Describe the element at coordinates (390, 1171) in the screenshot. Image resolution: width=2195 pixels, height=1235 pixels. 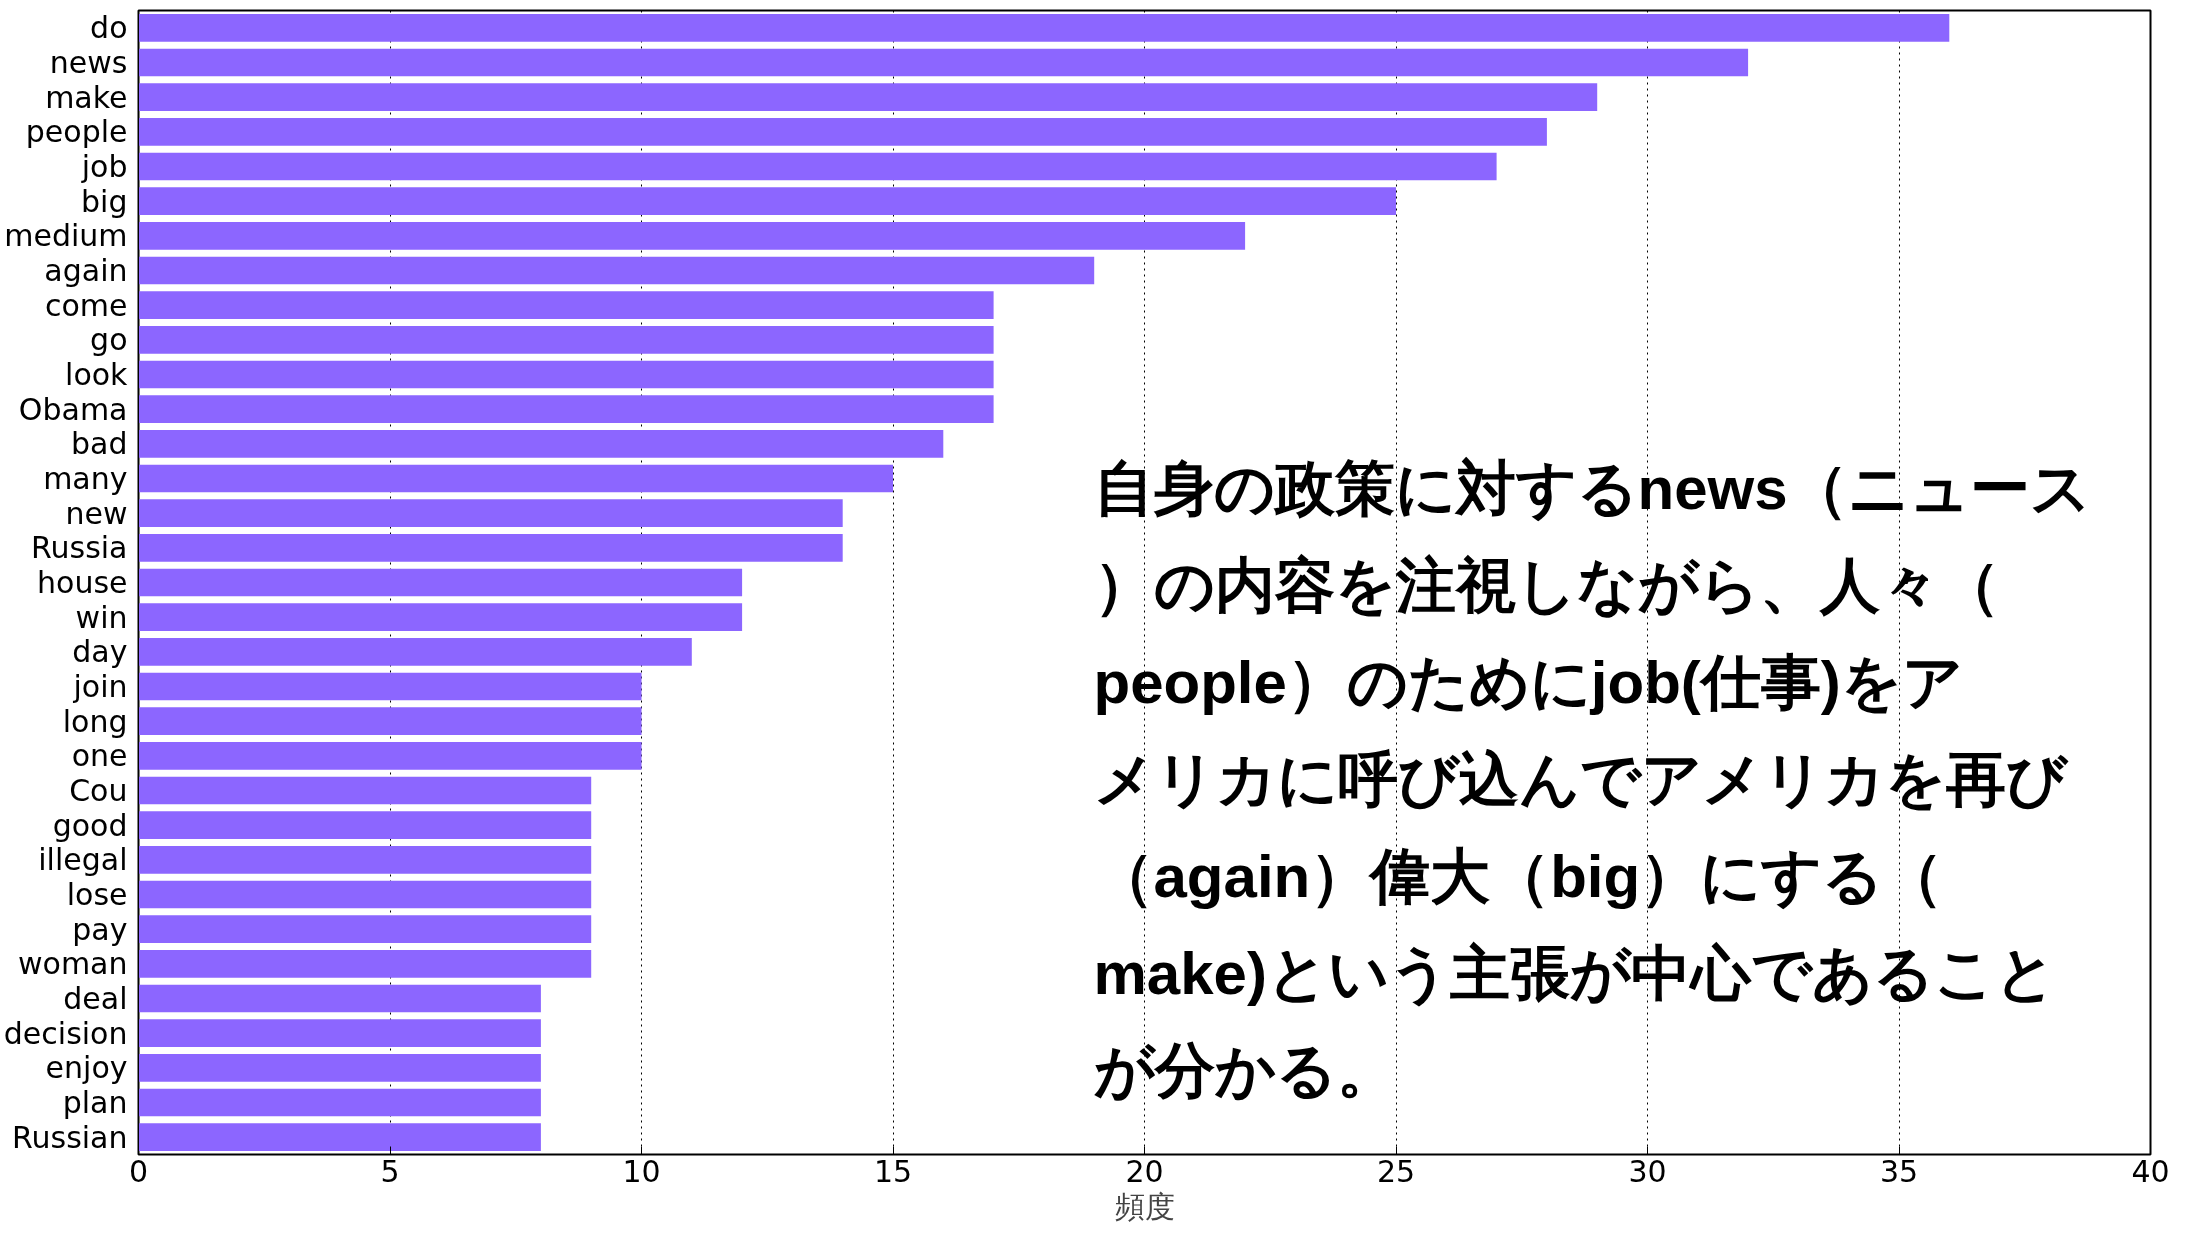
I see `x-tick-label: 5` at that location.